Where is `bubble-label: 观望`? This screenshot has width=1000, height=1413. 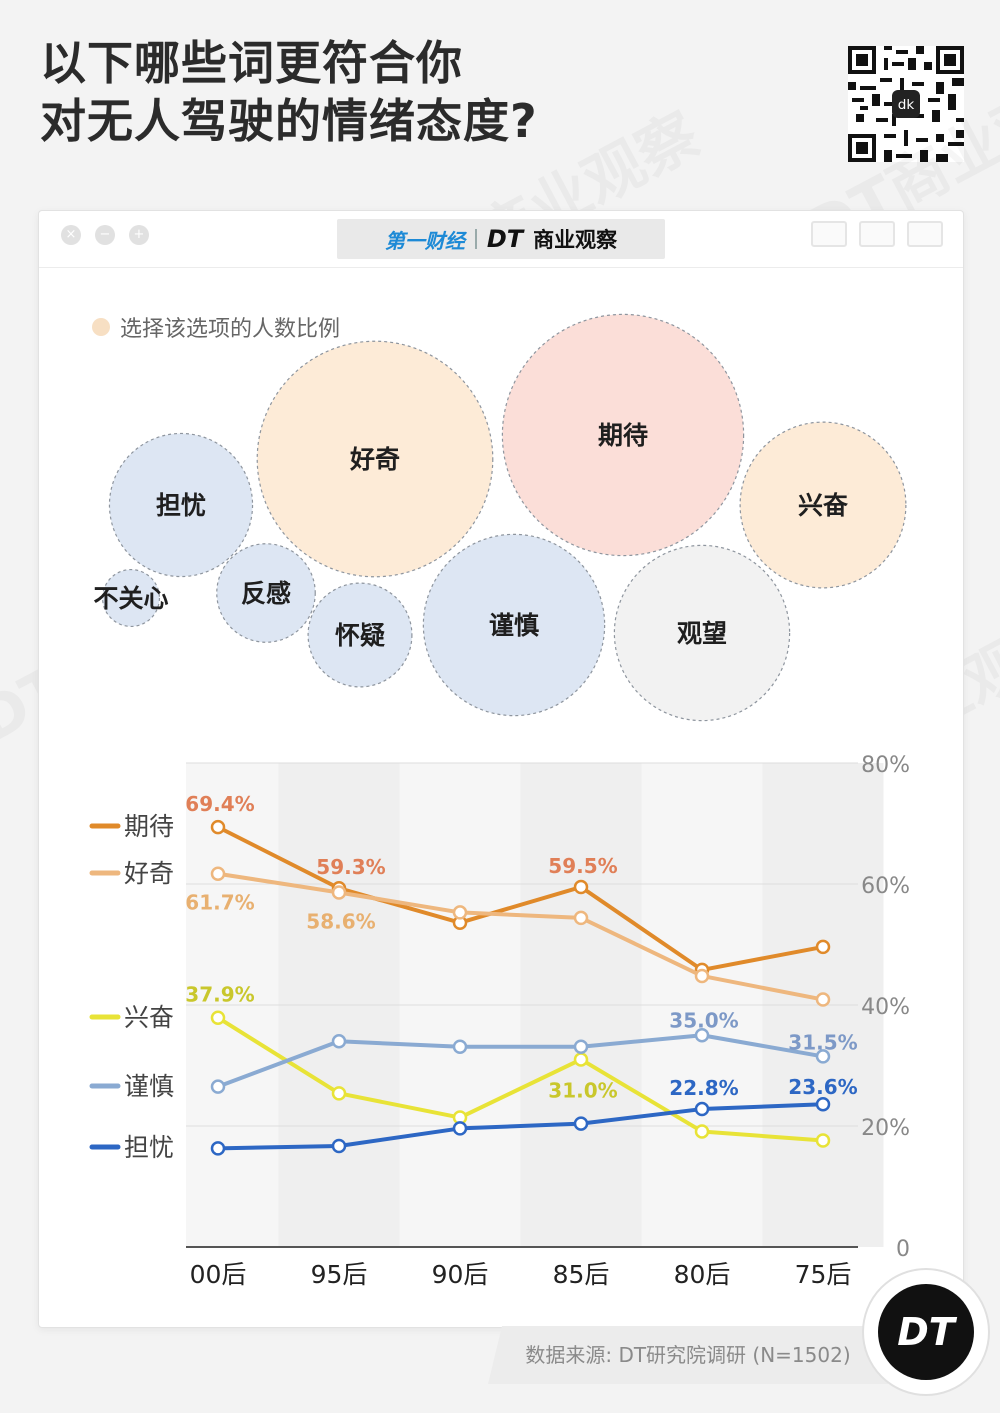
bubble-label: 观望 is located at coordinates (702, 633).